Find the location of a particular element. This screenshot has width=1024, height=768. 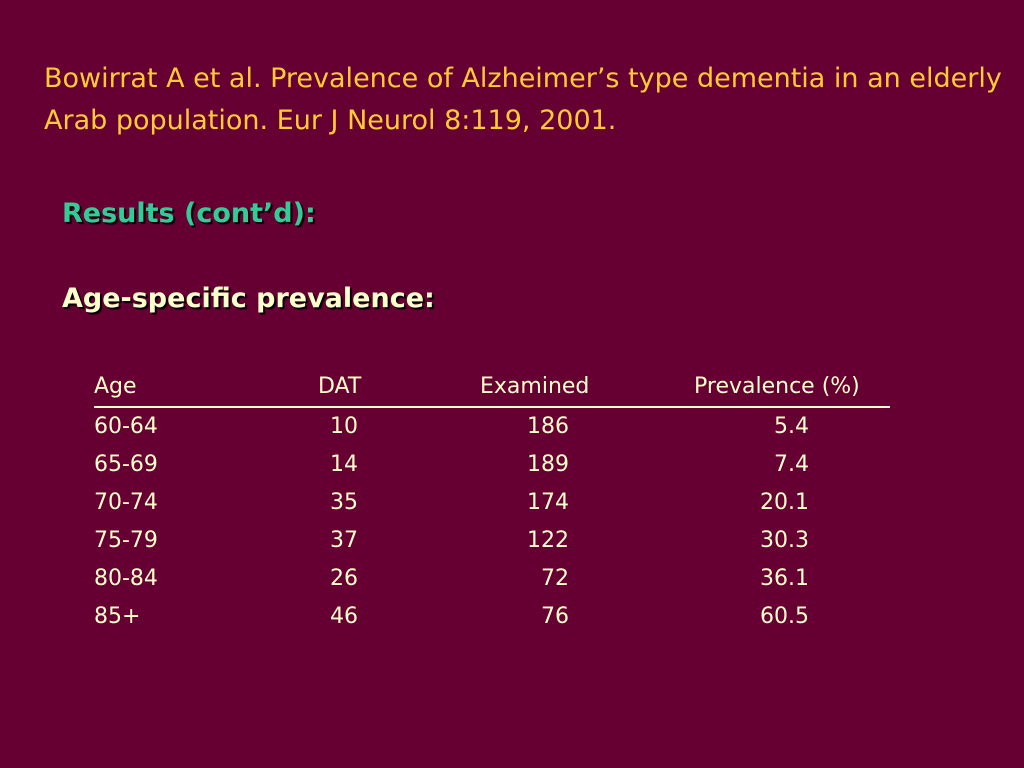

cell-age: 80-84 is located at coordinates (126, 578).